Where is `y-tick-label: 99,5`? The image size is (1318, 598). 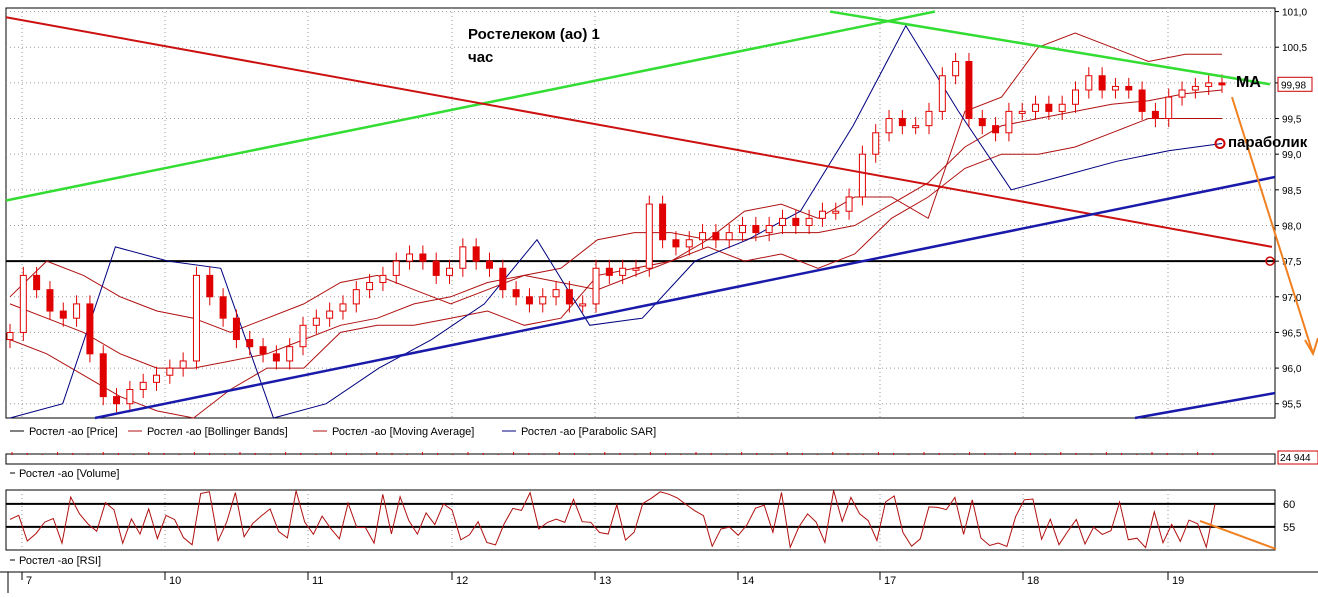 y-tick-label: 99,5 is located at coordinates (1292, 120).